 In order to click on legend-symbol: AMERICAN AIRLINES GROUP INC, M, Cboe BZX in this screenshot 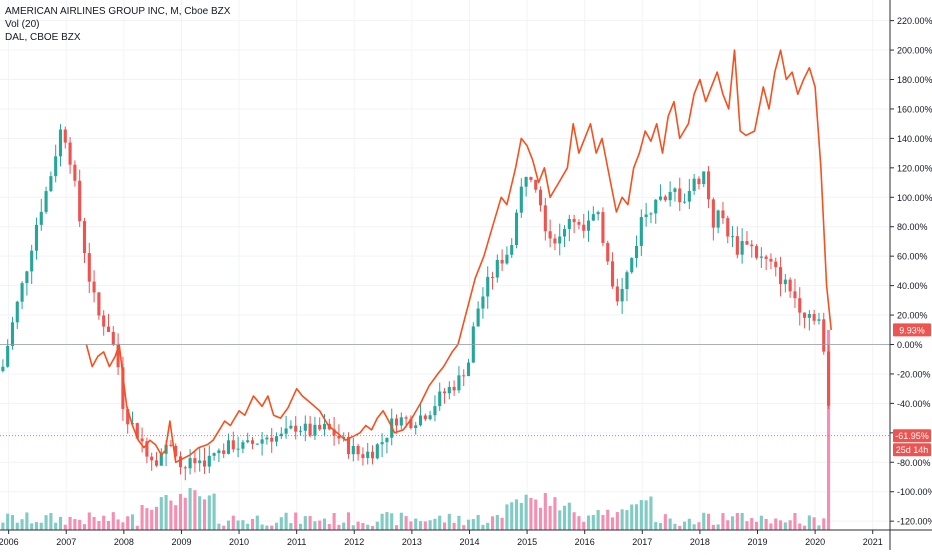, I will do `click(118, 11)`.